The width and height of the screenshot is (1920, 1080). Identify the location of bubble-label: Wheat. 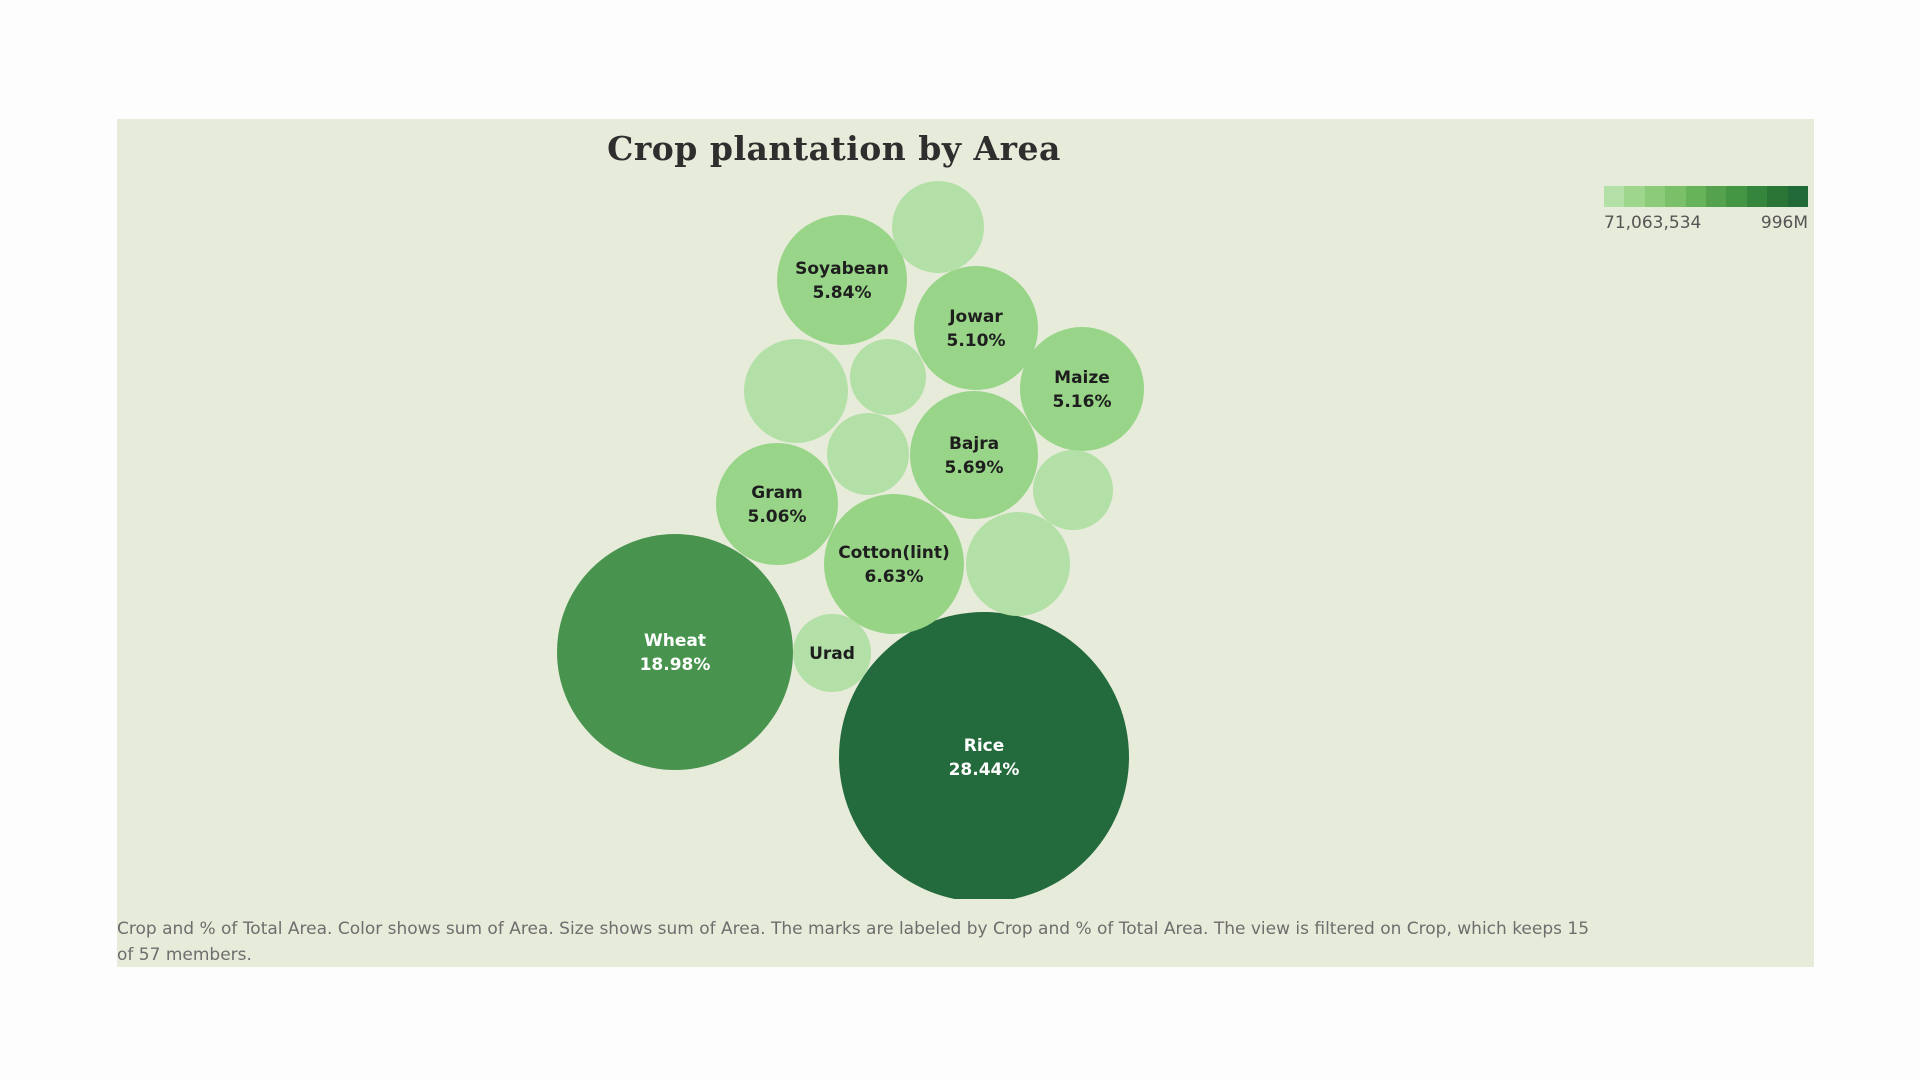
(675, 641).